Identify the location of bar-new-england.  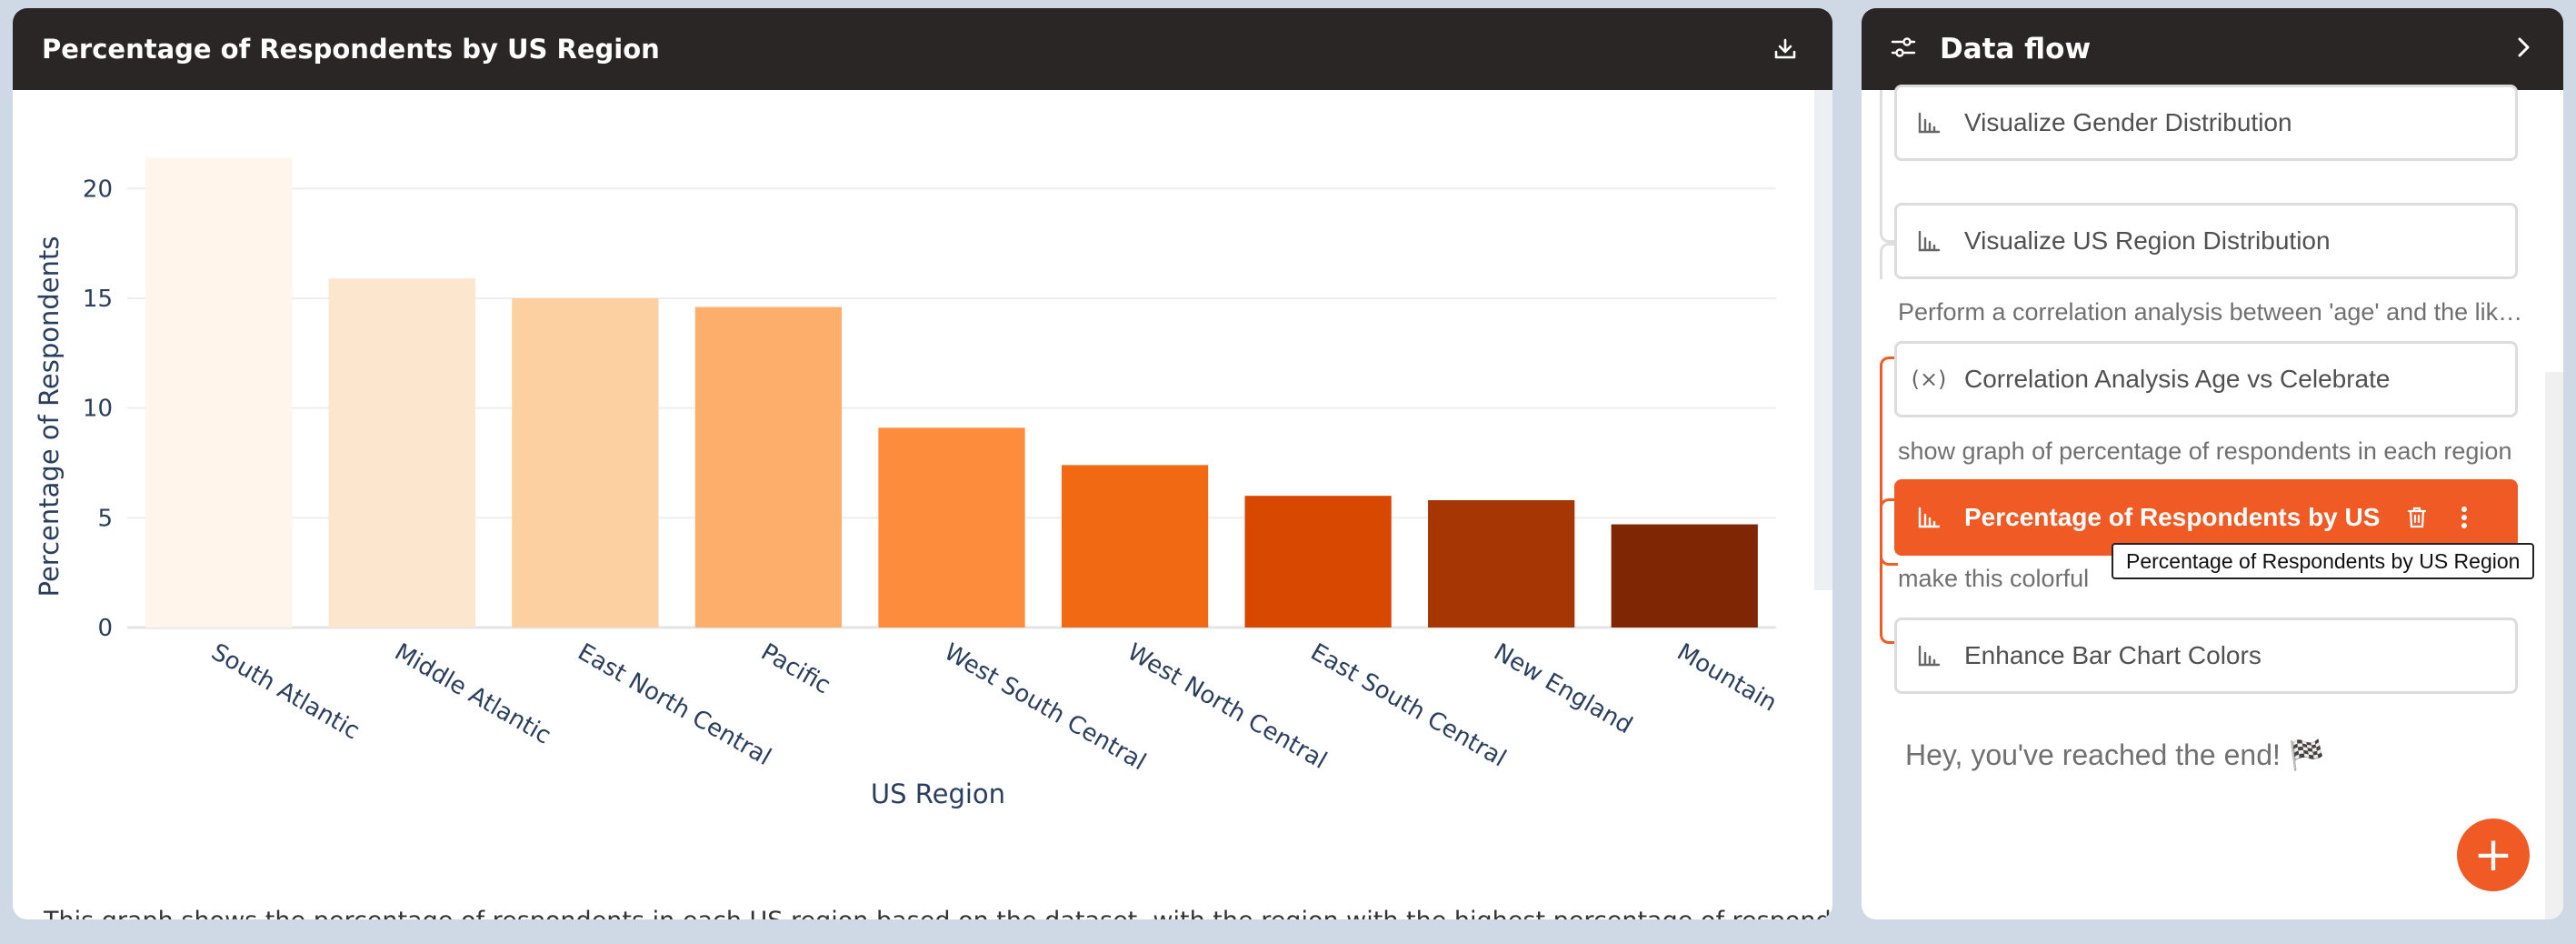
(1501, 564).